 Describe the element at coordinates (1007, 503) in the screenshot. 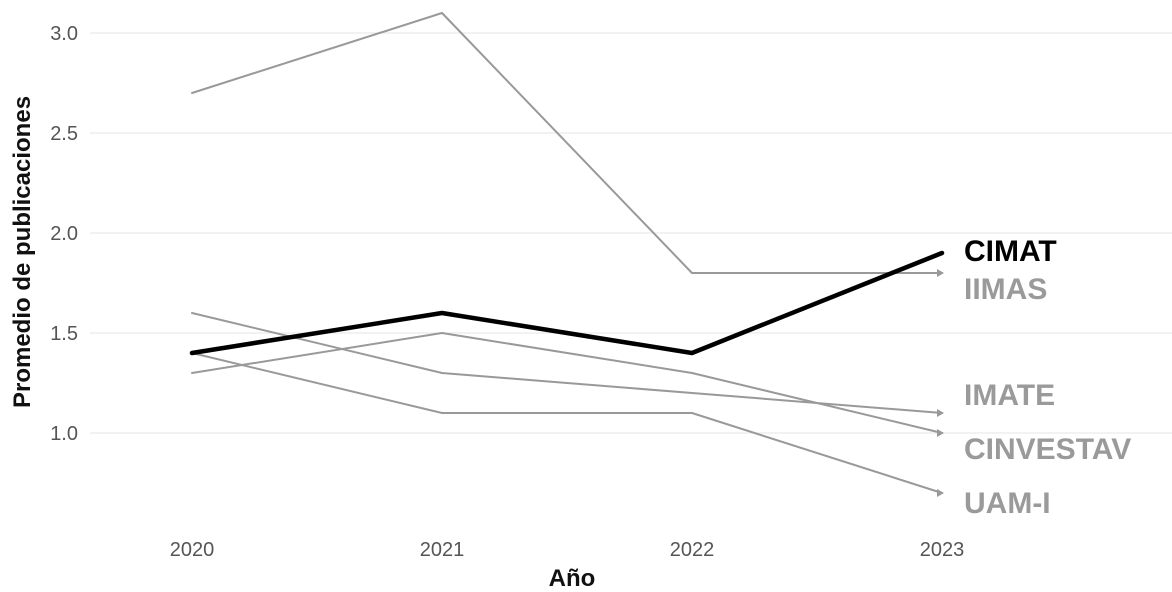

I see `series-label-uam-i: UAM-I` at that location.